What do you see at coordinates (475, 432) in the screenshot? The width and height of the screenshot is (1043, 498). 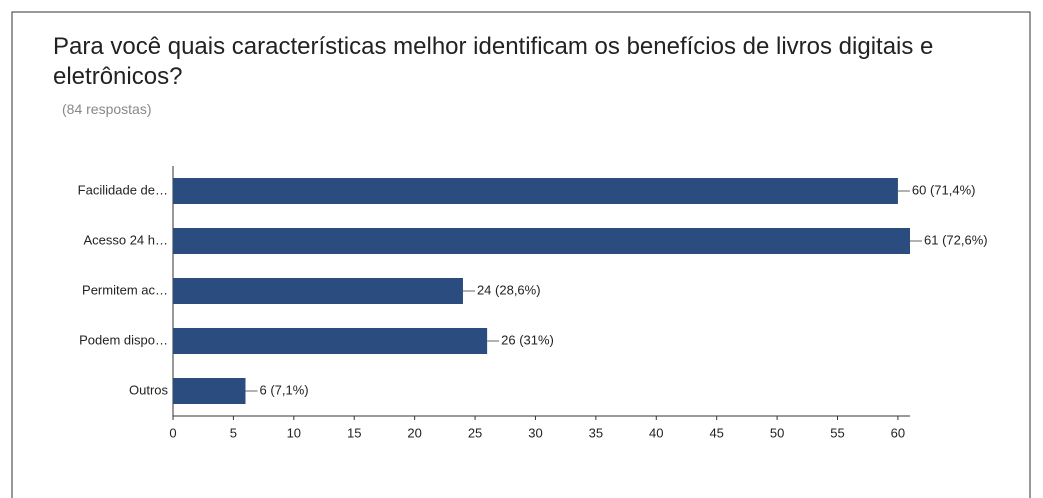 I see `x-tick-label: 25` at bounding box center [475, 432].